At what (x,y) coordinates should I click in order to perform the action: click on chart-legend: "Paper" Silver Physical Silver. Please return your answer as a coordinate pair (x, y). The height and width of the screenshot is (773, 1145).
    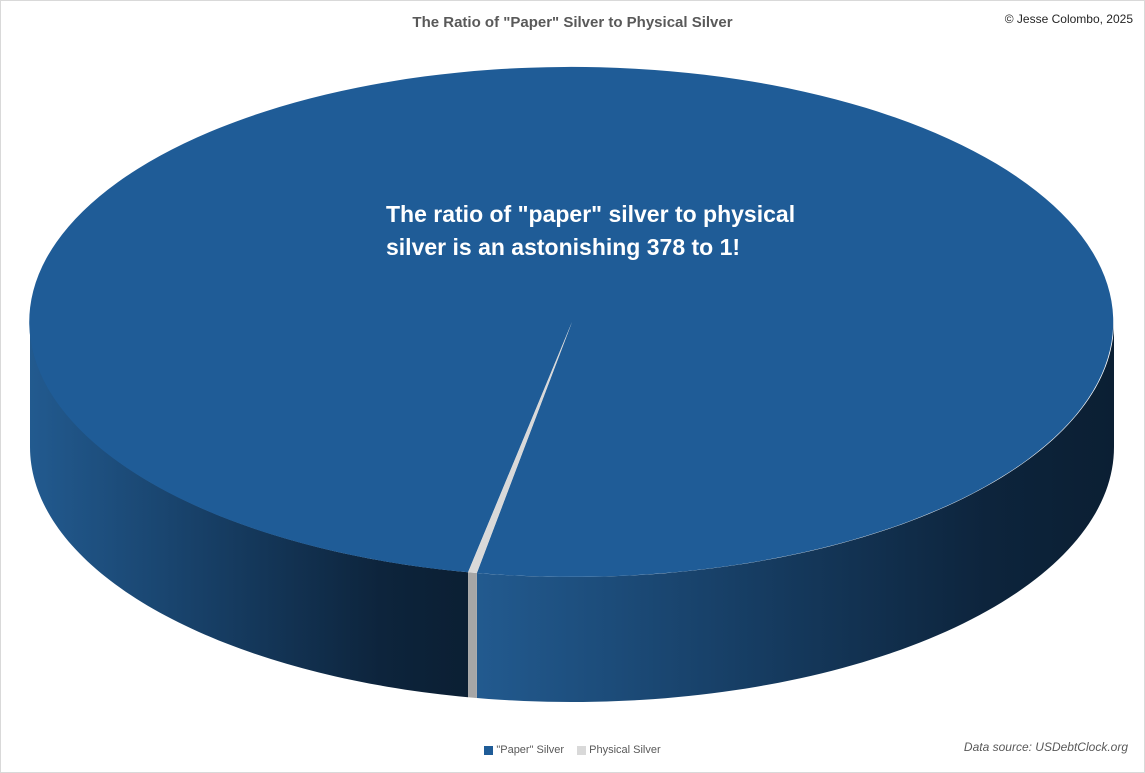
    Looking at the image, I should click on (572, 751).